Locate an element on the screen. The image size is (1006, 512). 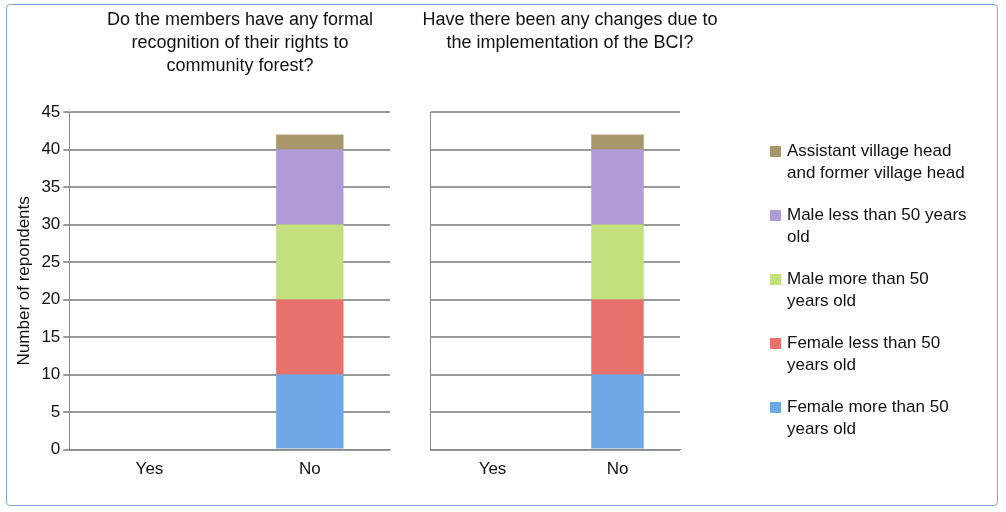
y-tick-label: 20 is located at coordinates (51, 299).